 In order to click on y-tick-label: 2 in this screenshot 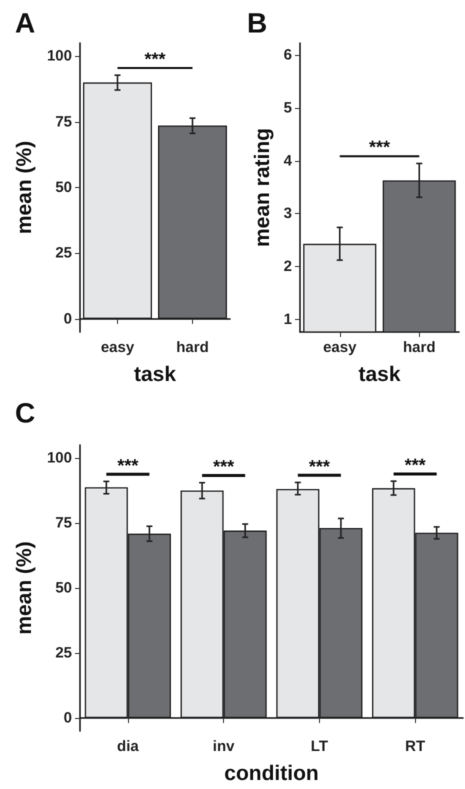, I will do `click(288, 266)`.